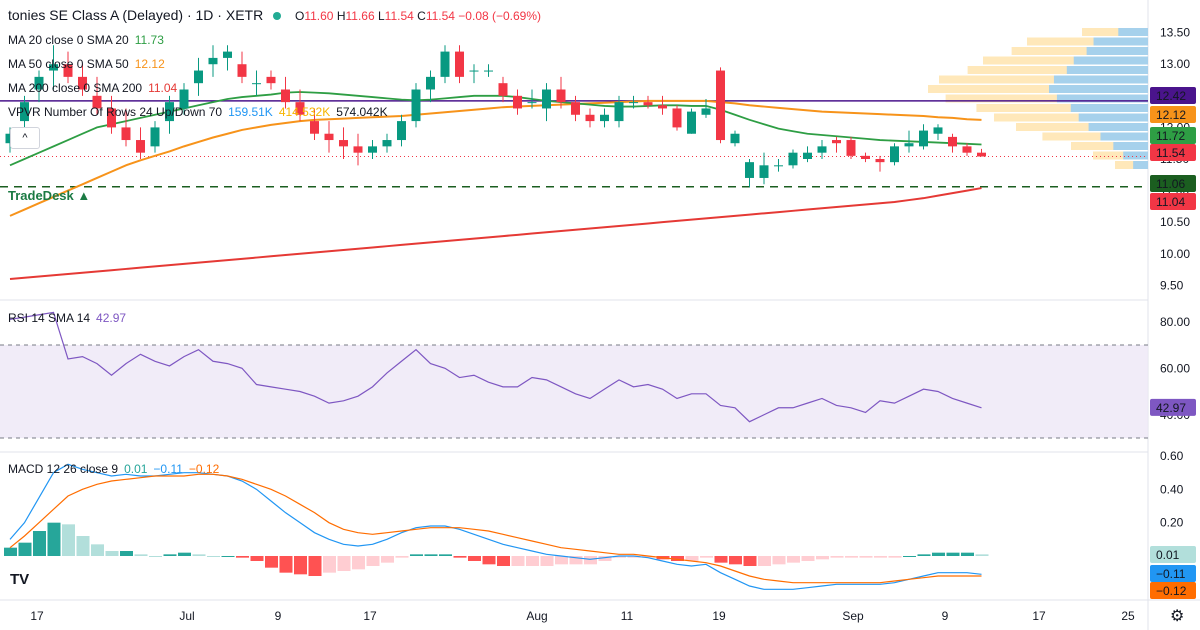 Image resolution: width=1200 pixels, height=630 pixels. Describe the element at coordinates (1177, 616) in the screenshot. I see `settings-gear-icon: ⚙` at that location.